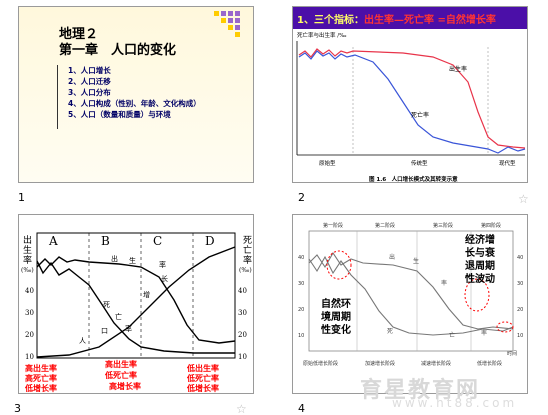 The image size is (548, 415). What do you see at coordinates (322, 35) in the screenshot?
I see `slide2-ylabel: 死亡率与出生率 /‰` at bounding box center [322, 35].